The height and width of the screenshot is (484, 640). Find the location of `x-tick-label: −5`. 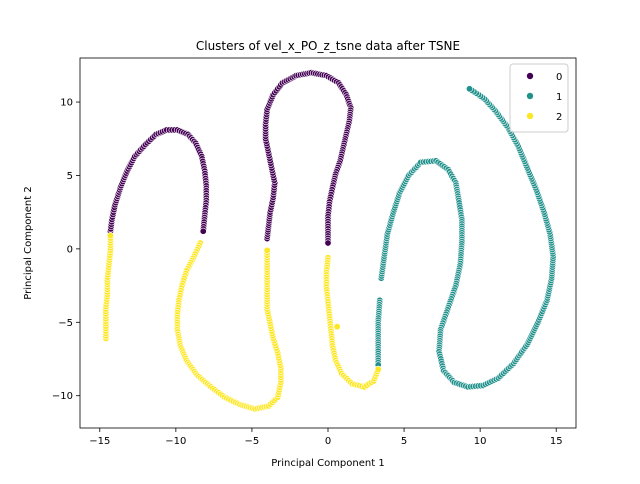

x-tick-label: −5 is located at coordinates (252, 441).